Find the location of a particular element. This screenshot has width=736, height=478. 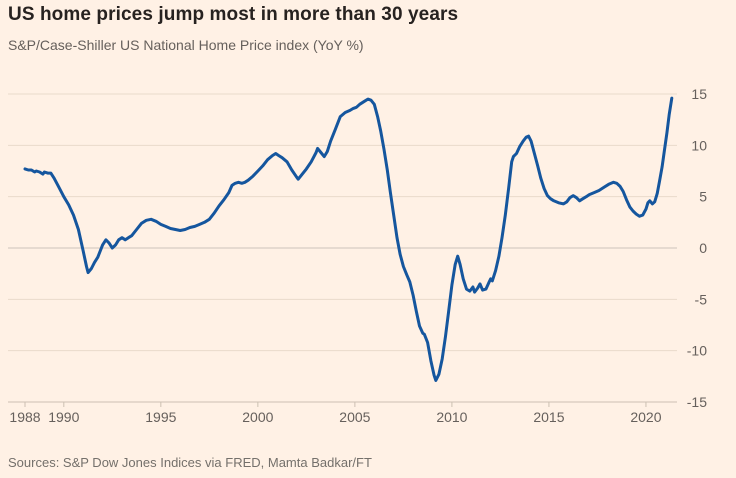

y-tick-label: 15 is located at coordinates (699, 94).